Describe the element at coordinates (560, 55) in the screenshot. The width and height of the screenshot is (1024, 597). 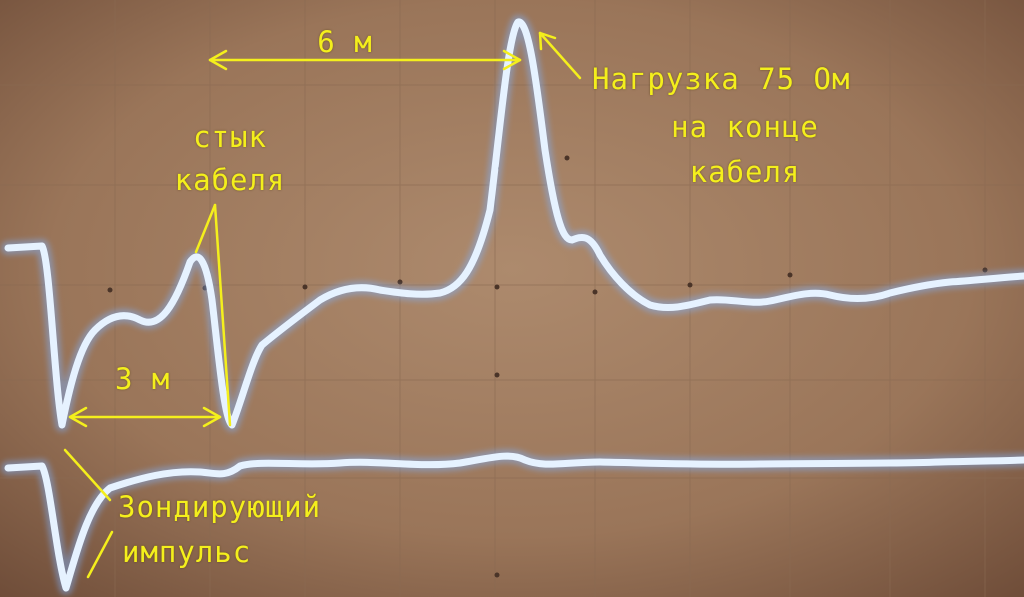
I see `arrow-load` at that location.